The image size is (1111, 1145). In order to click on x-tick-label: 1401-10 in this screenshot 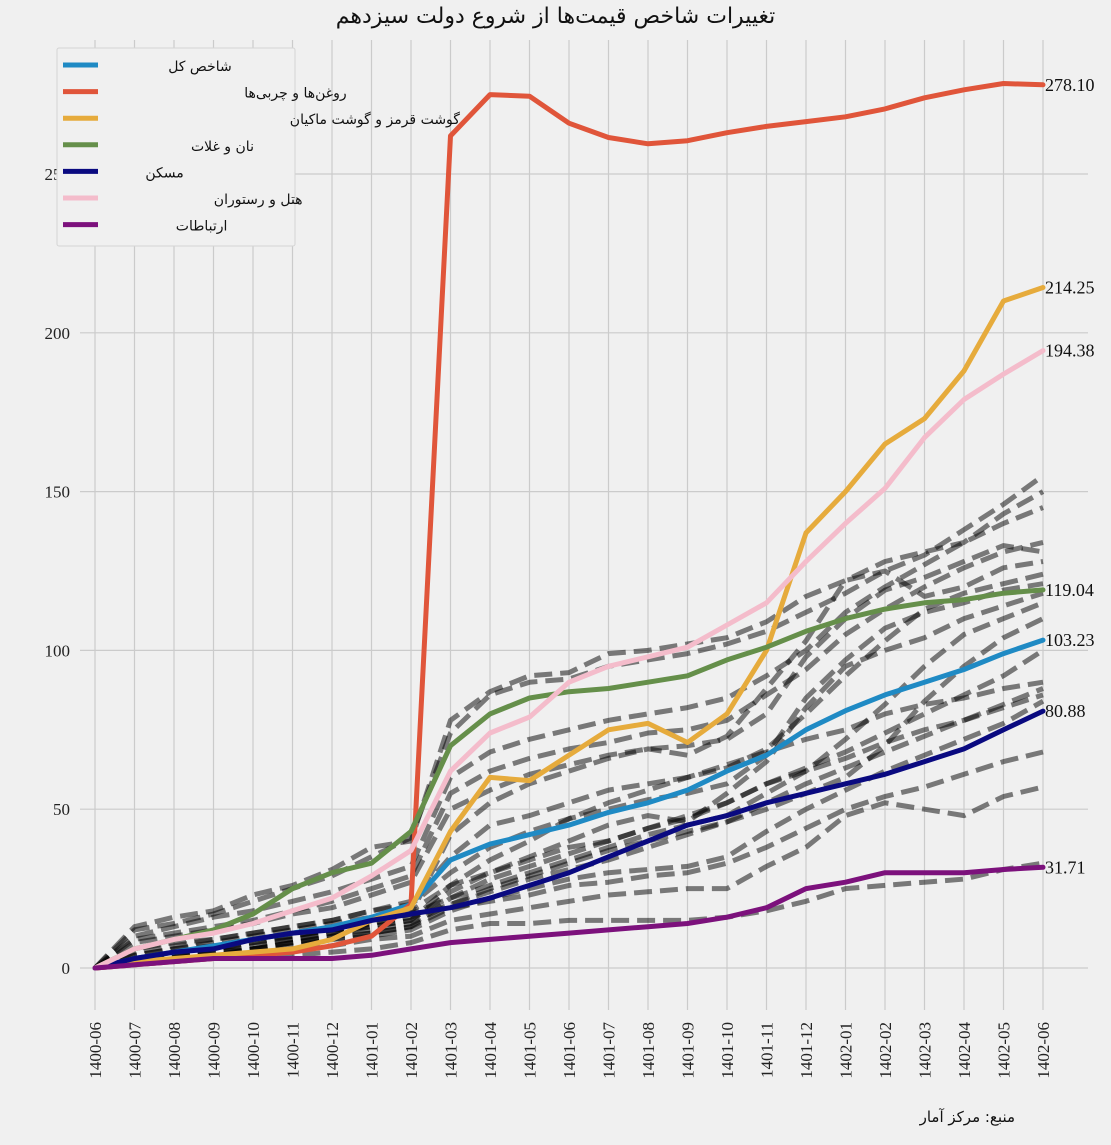, I will do `click(727, 1050)`.